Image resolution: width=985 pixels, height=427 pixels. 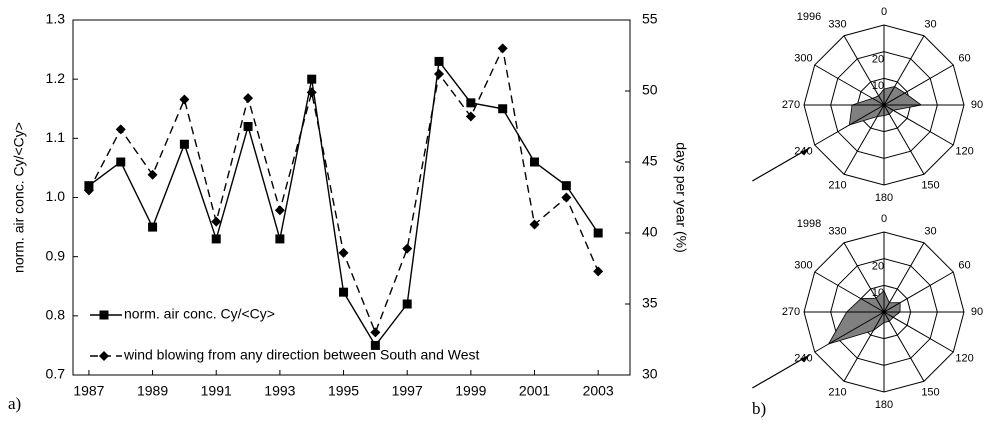 What do you see at coordinates (56, 78) in the screenshot?
I see `y-tick-label: 1.2` at bounding box center [56, 78].